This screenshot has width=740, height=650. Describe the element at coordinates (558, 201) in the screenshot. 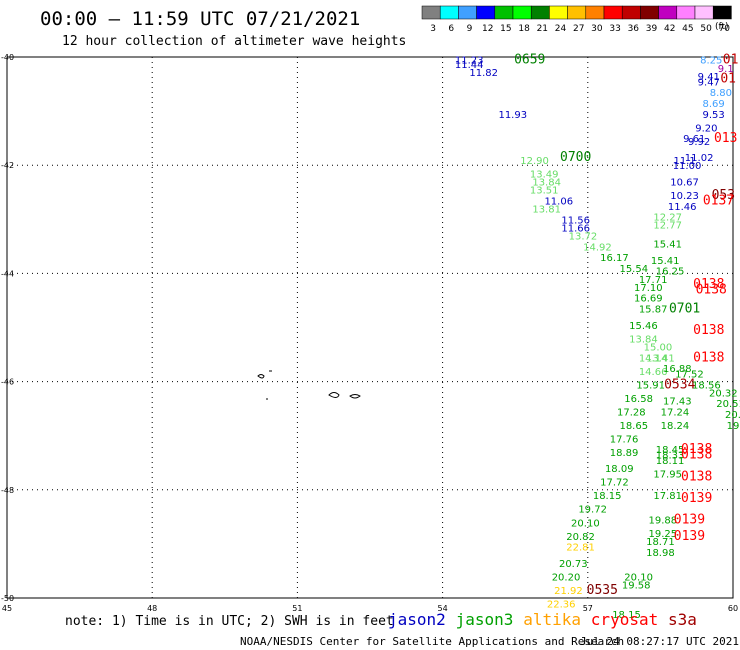

I see `swh-value: 11.06` at that location.